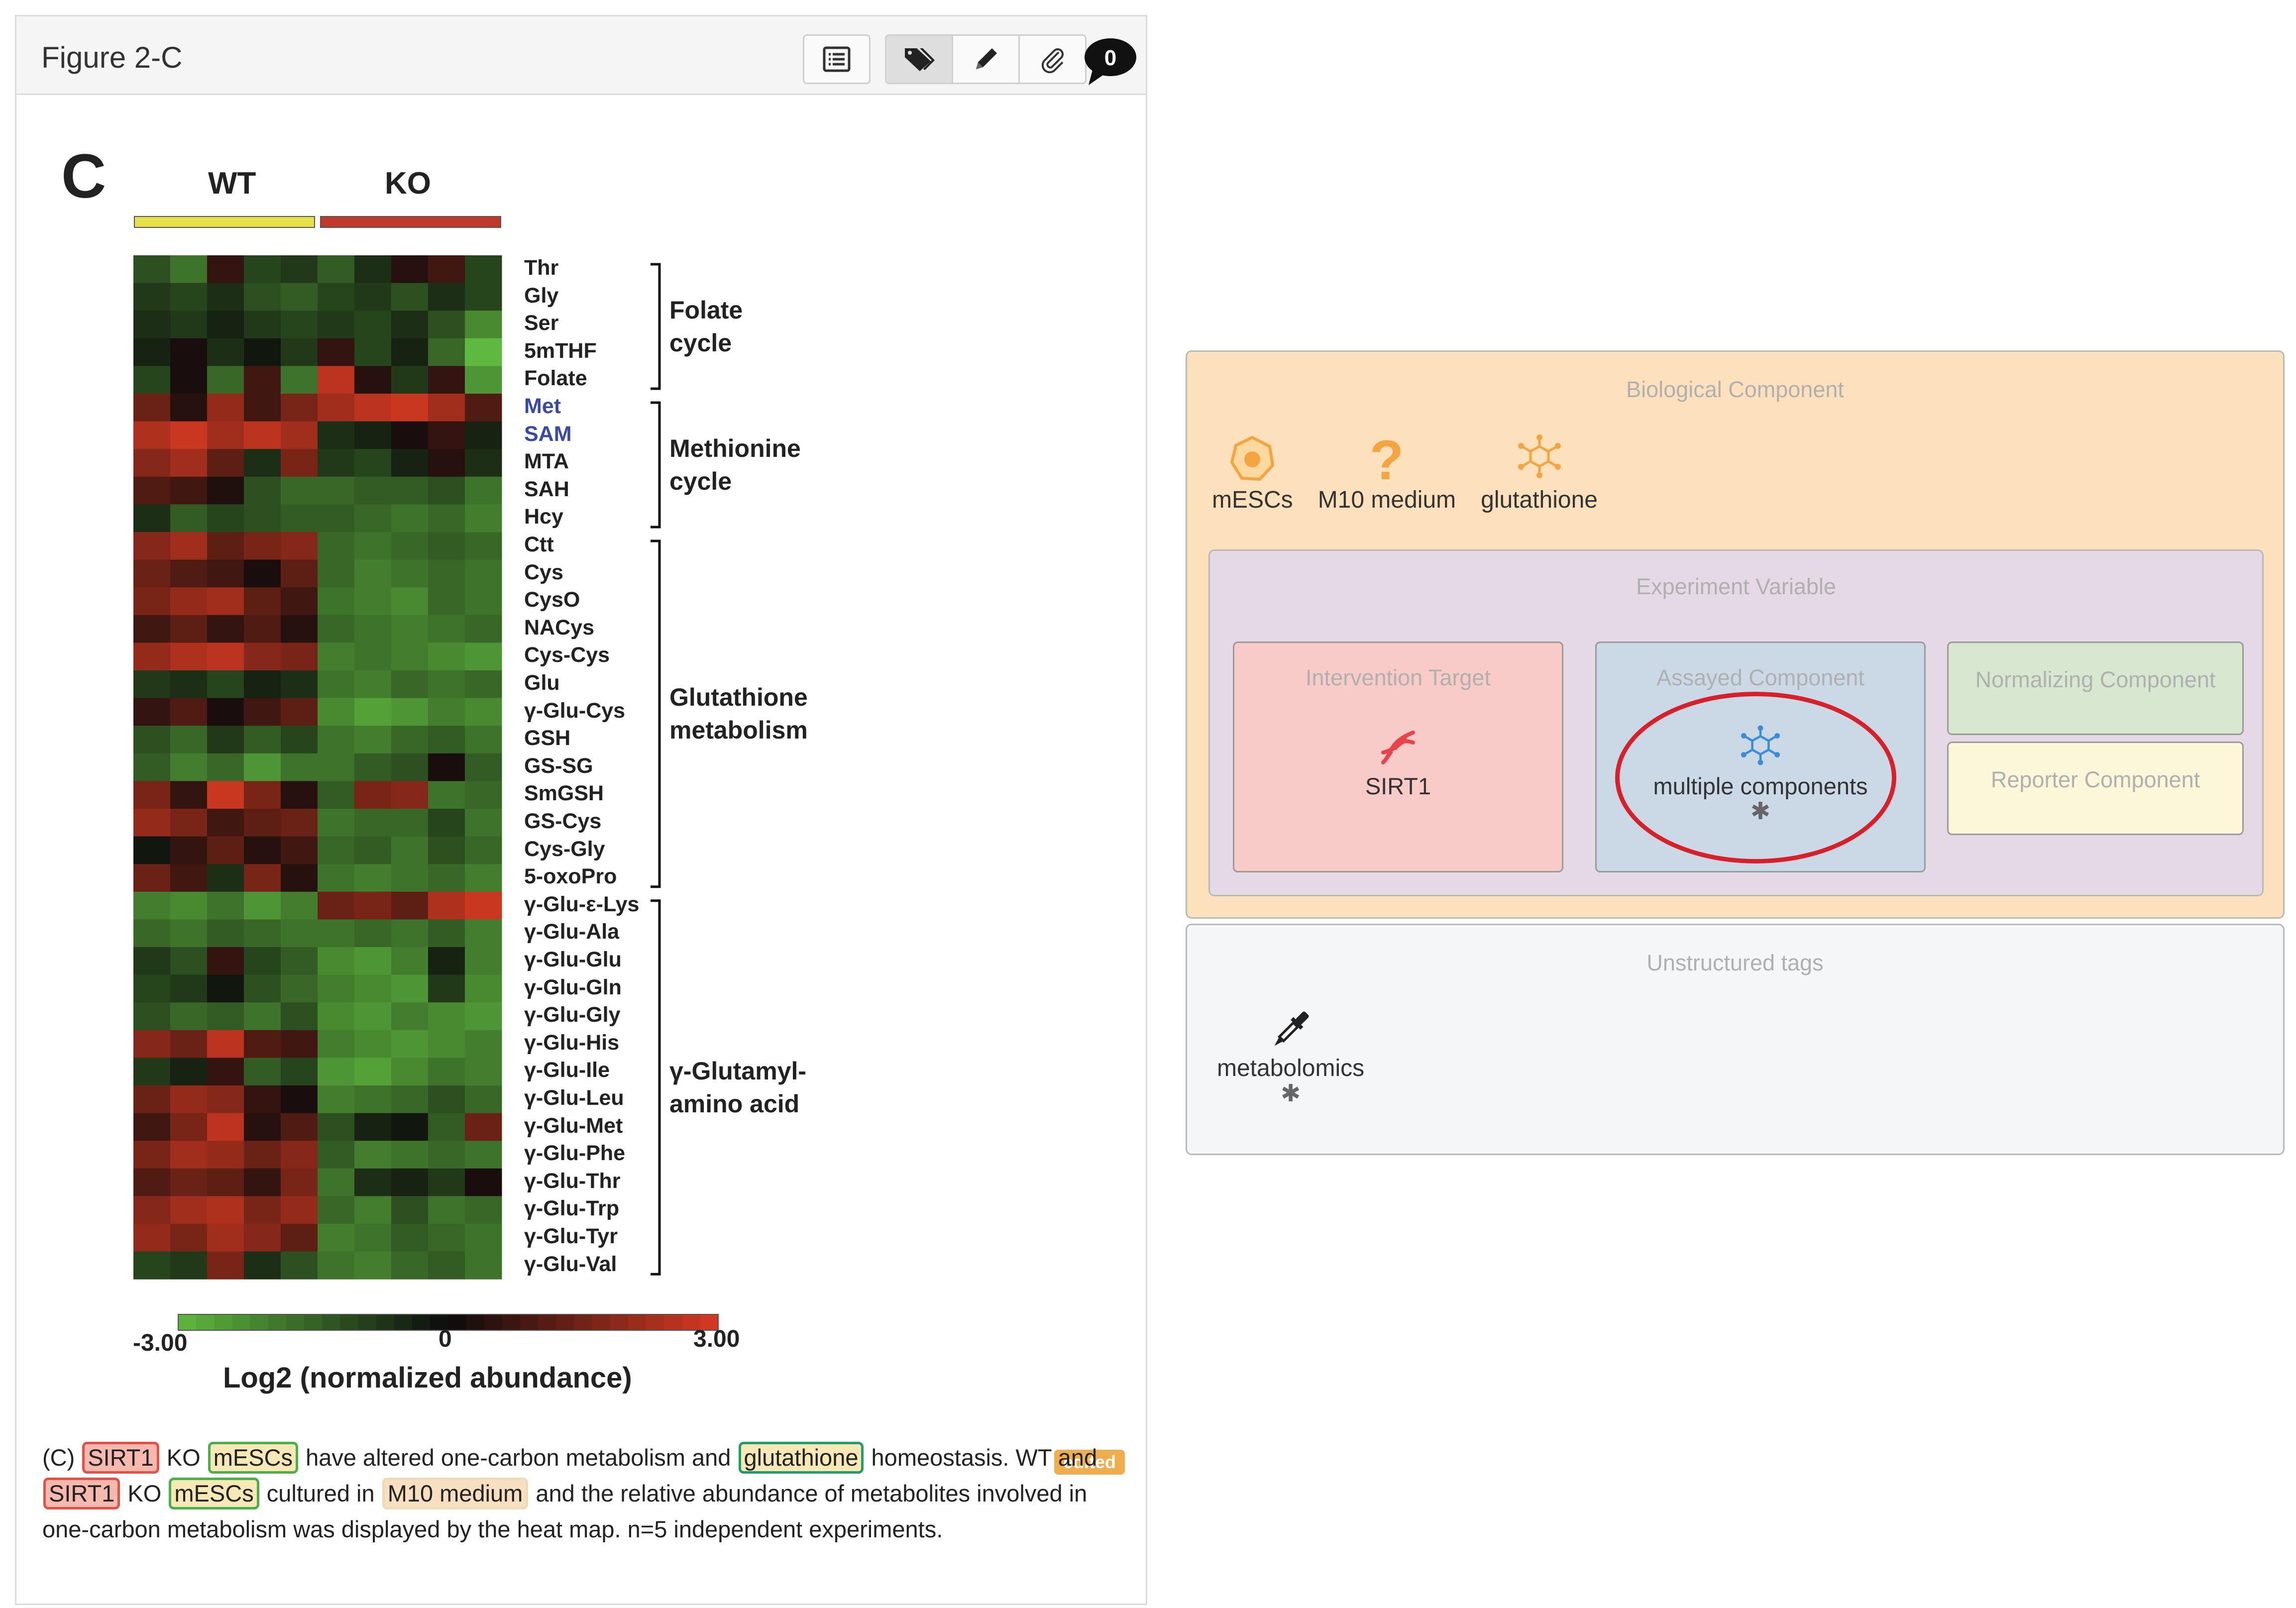 The image size is (2296, 1608). Describe the element at coordinates (1110, 58) in the screenshot. I see `comment-count: 0` at that location.